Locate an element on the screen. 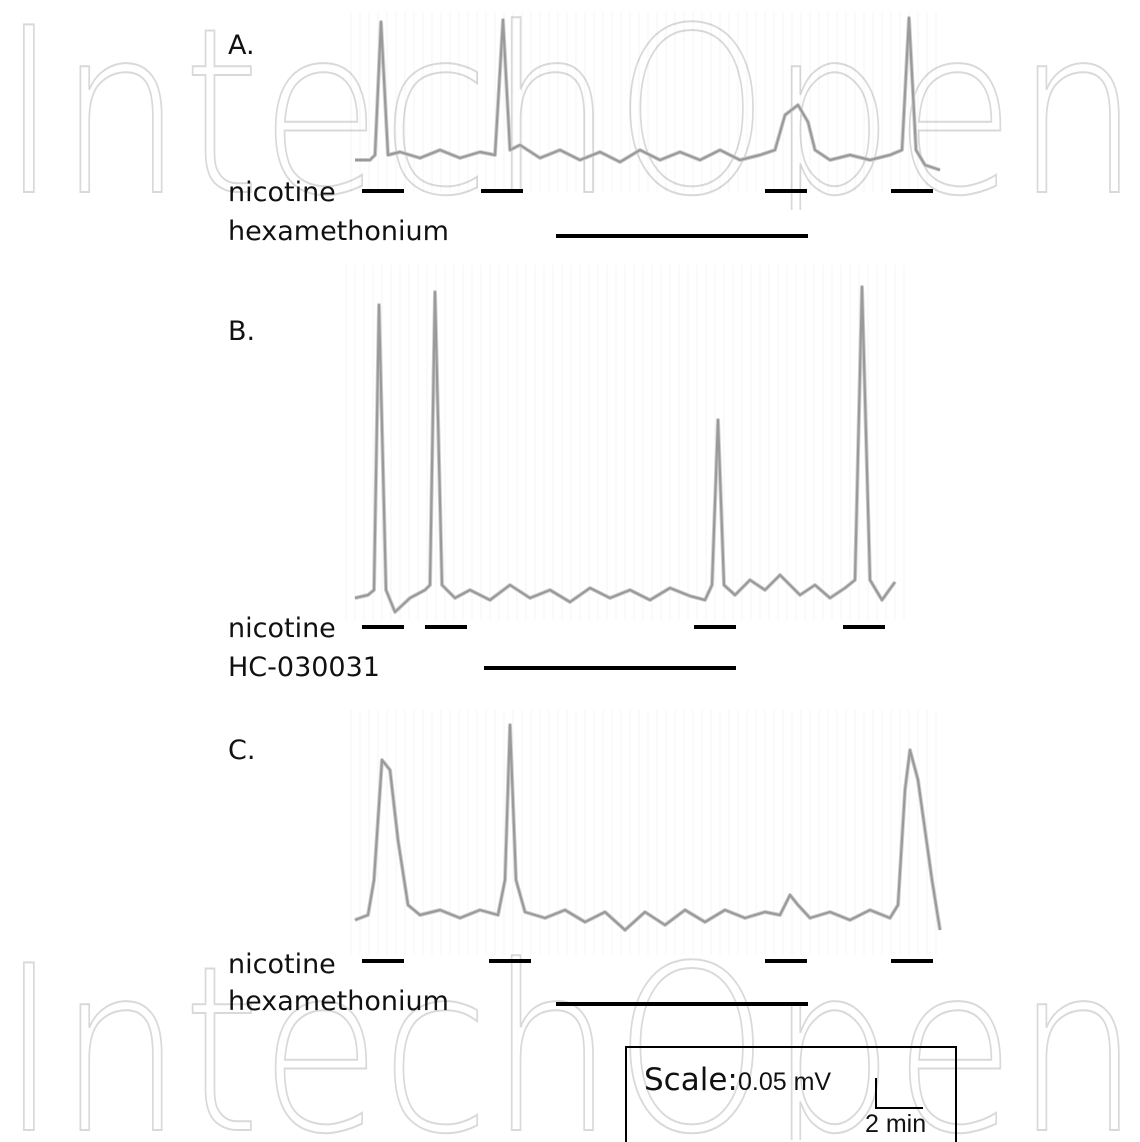  scale-label: Scale: is located at coordinates (691, 1080).